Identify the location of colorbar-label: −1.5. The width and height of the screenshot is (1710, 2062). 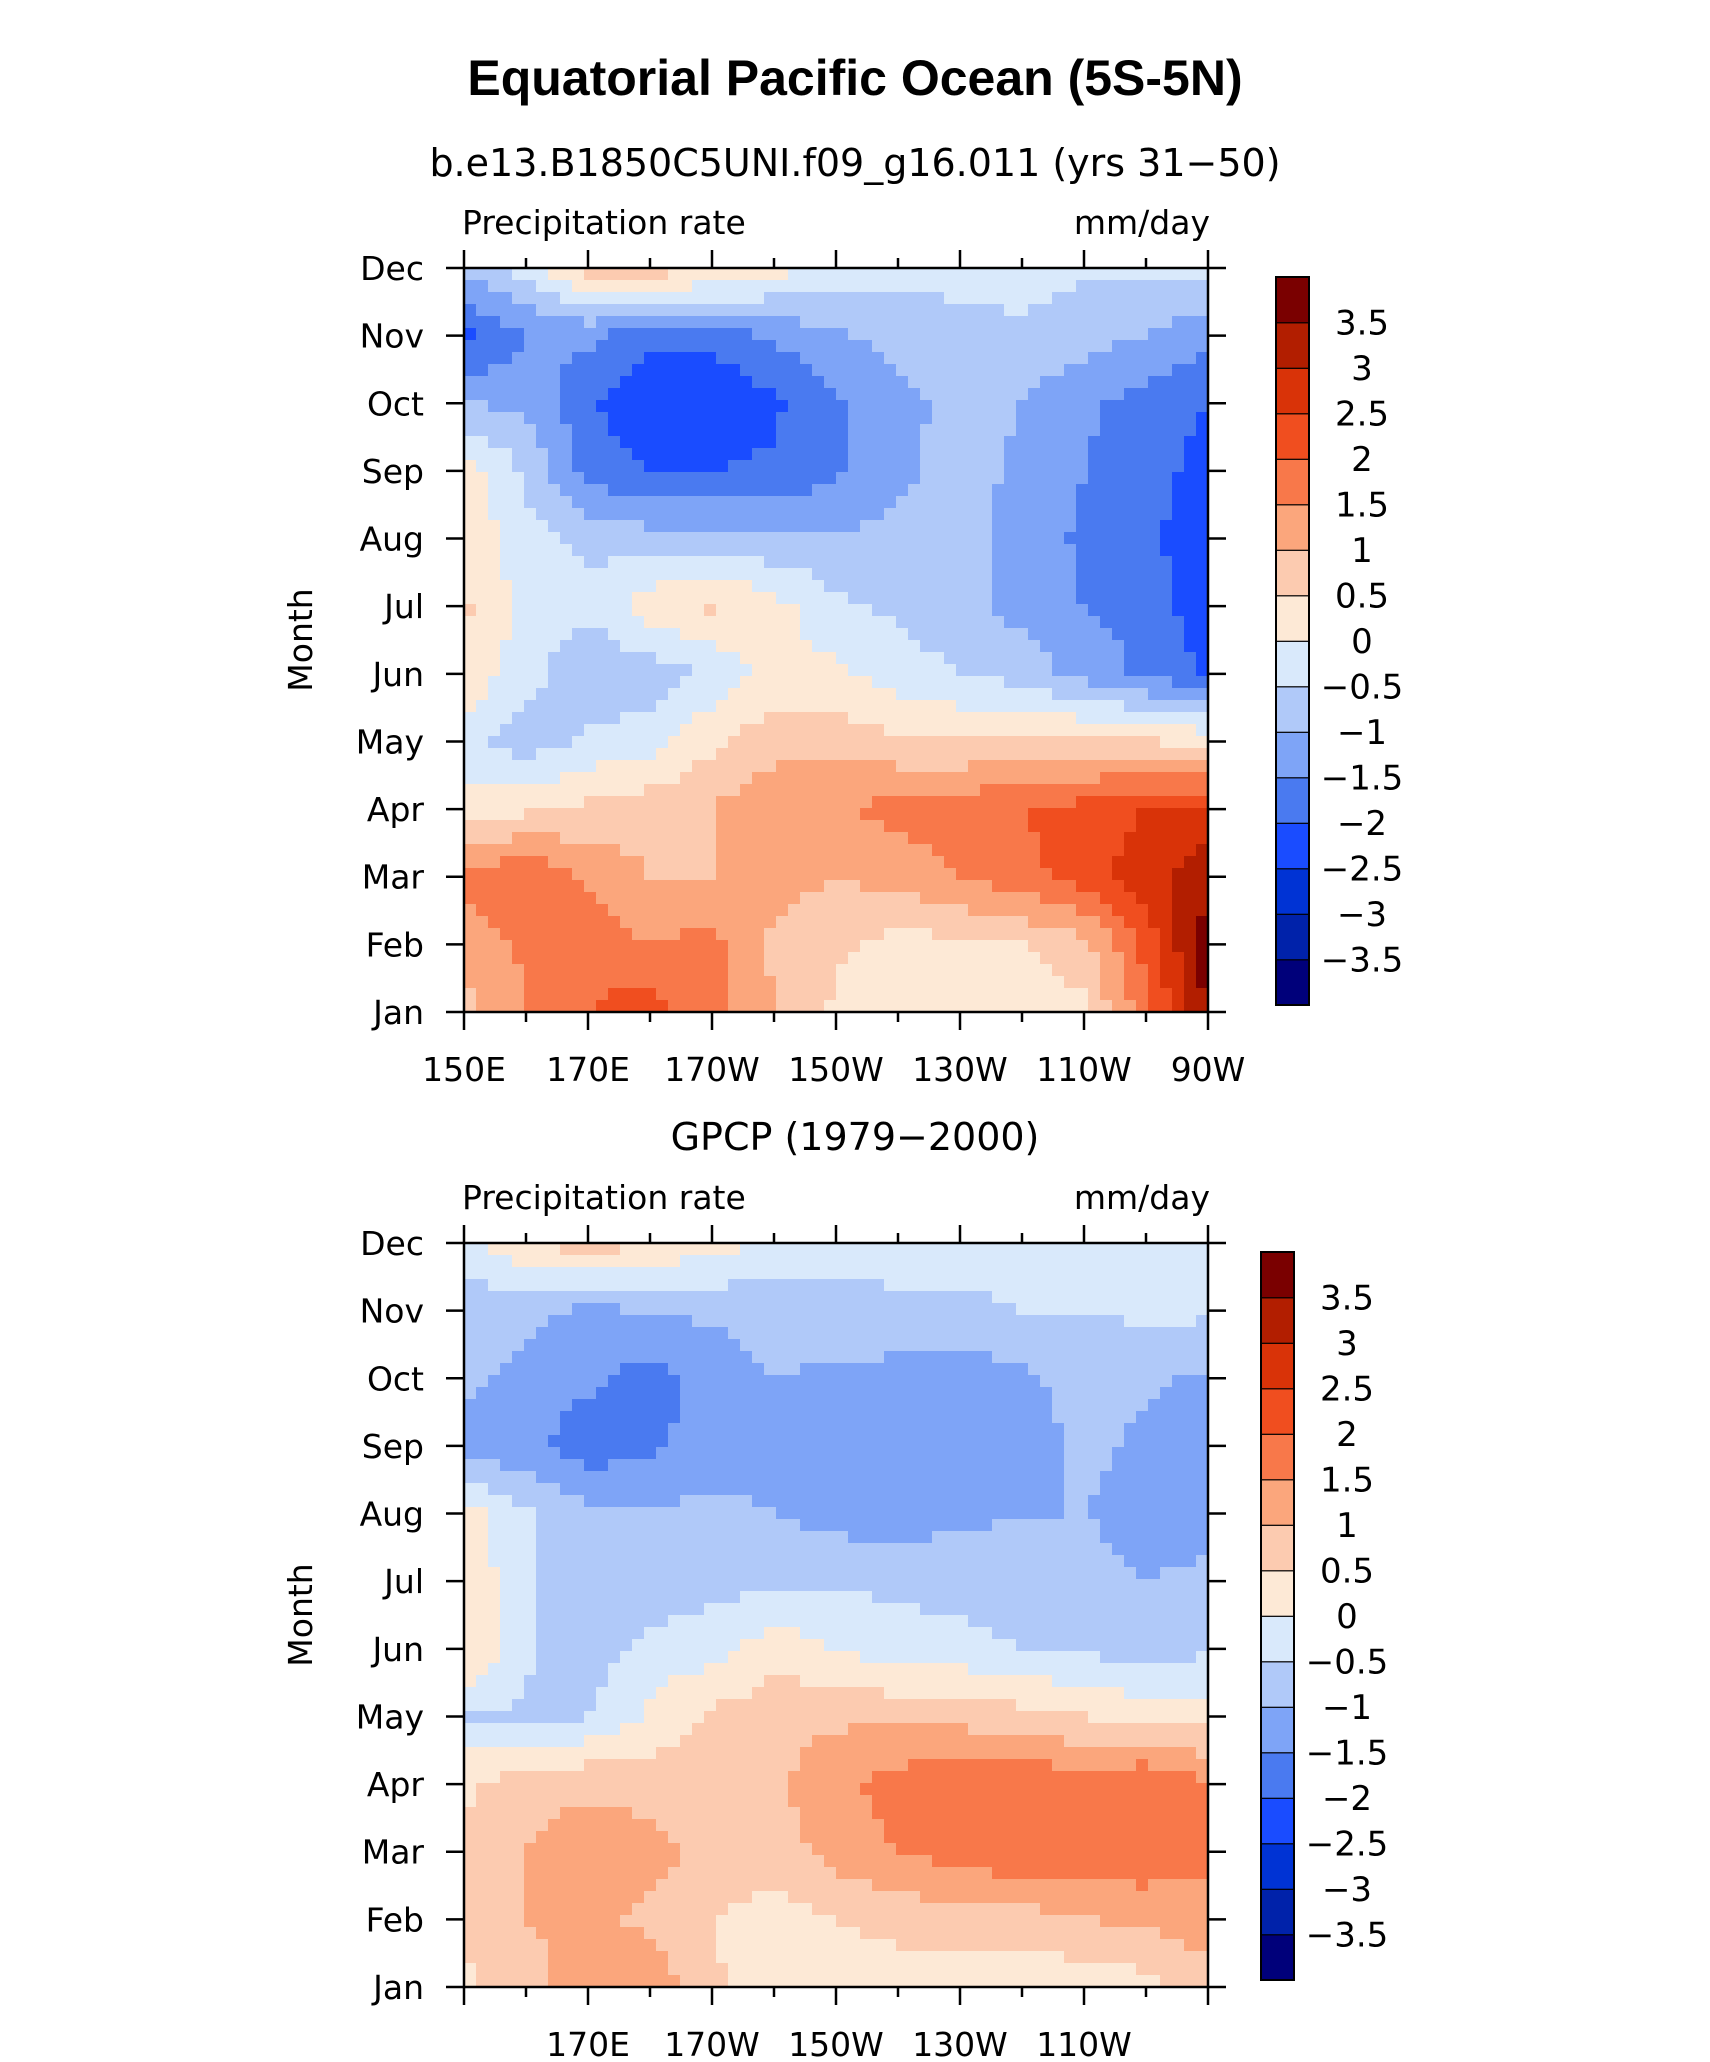
(1362, 779).